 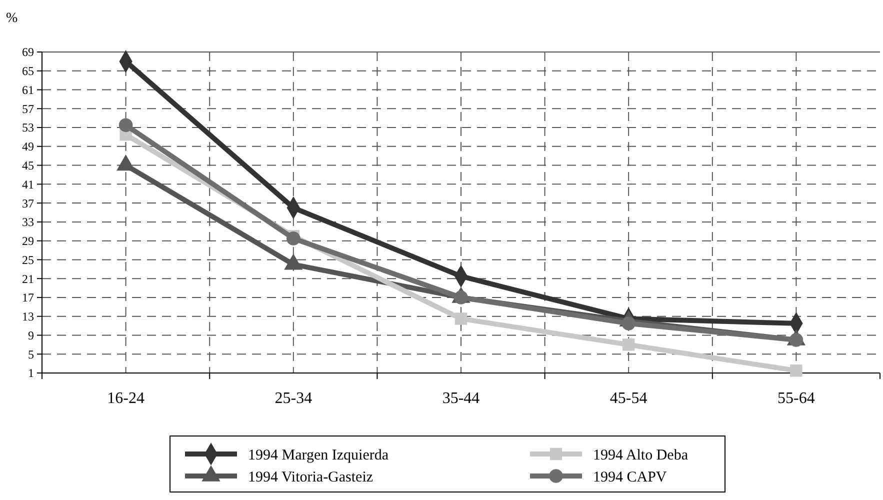 I want to click on y-tick-label: 41, so click(x=28, y=184).